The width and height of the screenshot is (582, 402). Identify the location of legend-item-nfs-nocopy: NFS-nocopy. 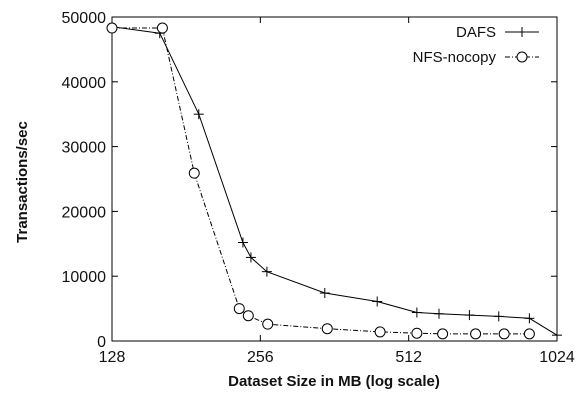
(476, 57).